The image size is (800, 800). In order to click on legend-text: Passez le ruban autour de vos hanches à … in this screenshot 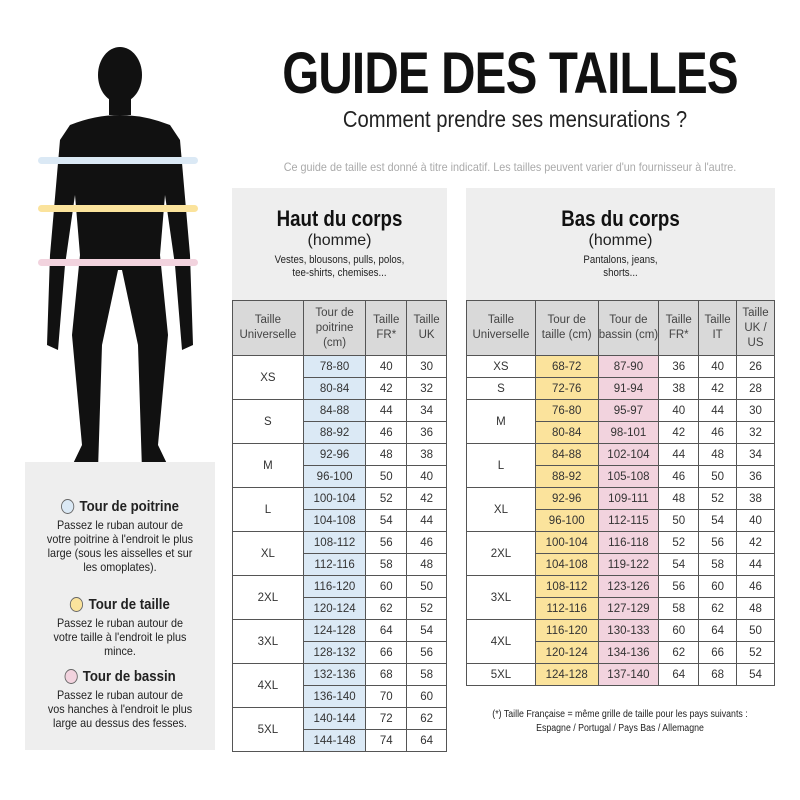, I will do `click(120, 709)`.